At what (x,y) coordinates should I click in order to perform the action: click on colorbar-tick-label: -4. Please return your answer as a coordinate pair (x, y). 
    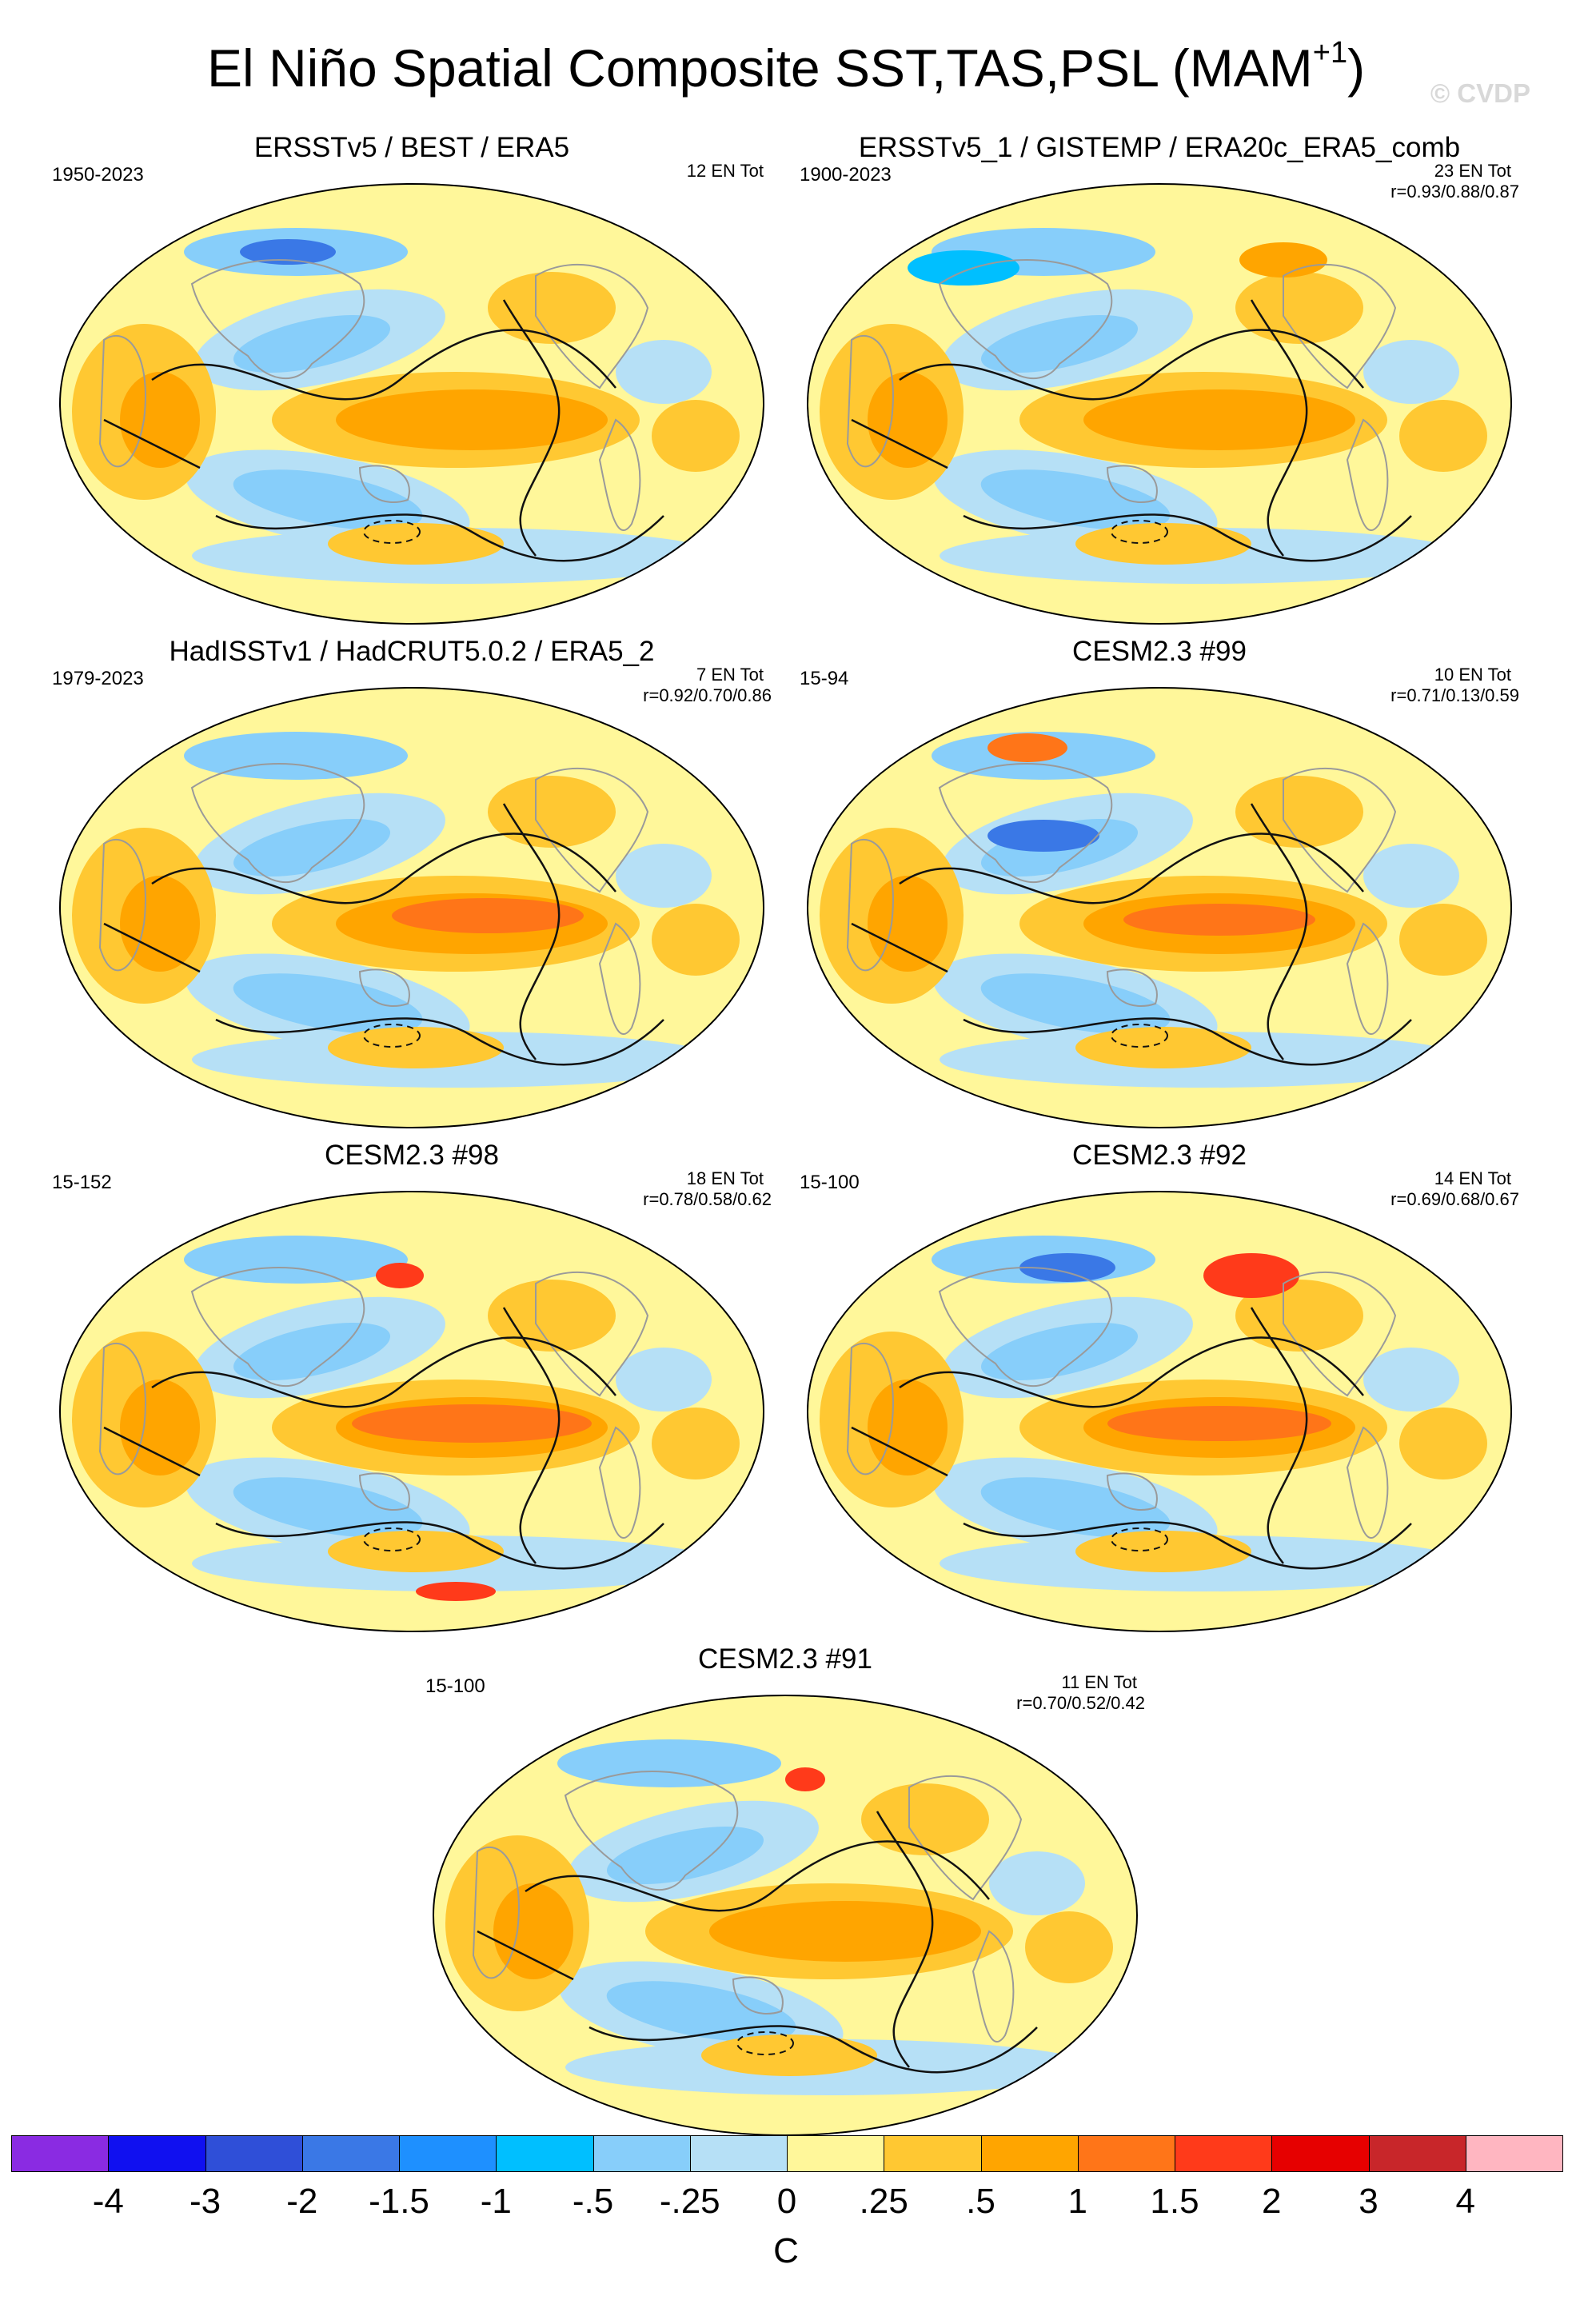
    Looking at the image, I should click on (108, 2201).